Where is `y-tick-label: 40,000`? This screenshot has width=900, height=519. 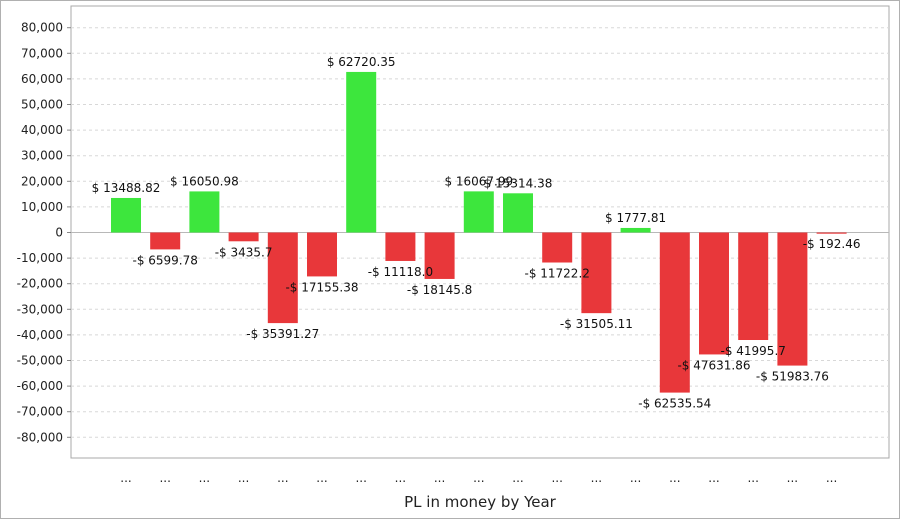 y-tick-label: 40,000 is located at coordinates (42, 130).